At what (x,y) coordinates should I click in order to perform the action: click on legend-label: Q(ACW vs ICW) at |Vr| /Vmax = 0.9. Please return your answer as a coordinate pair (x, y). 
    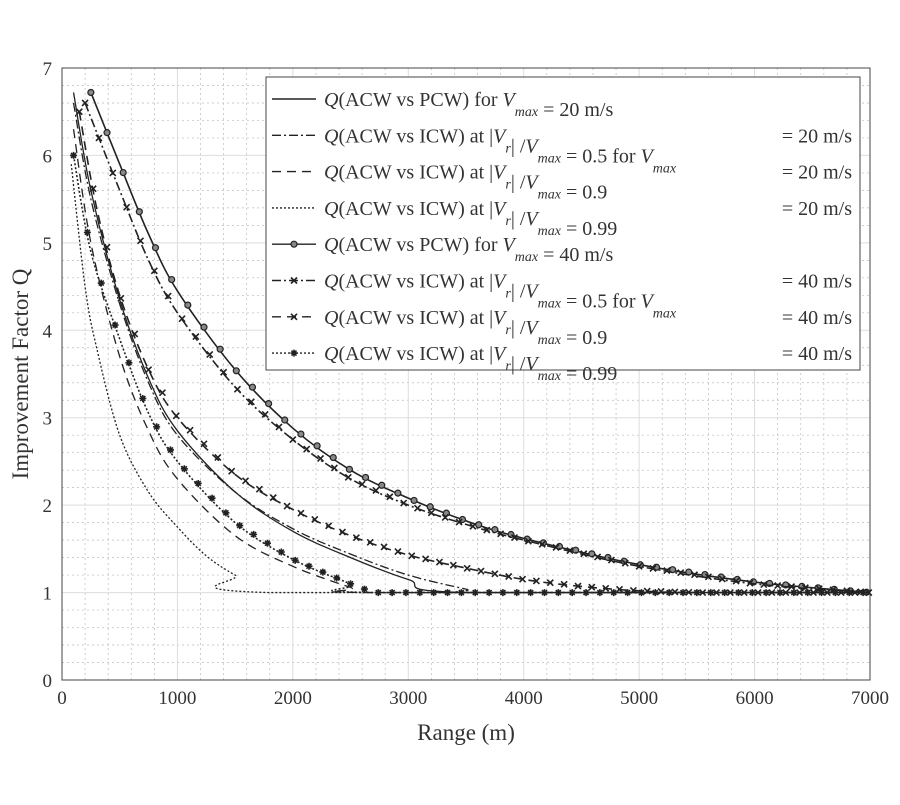
    Looking at the image, I should click on (465, 328).